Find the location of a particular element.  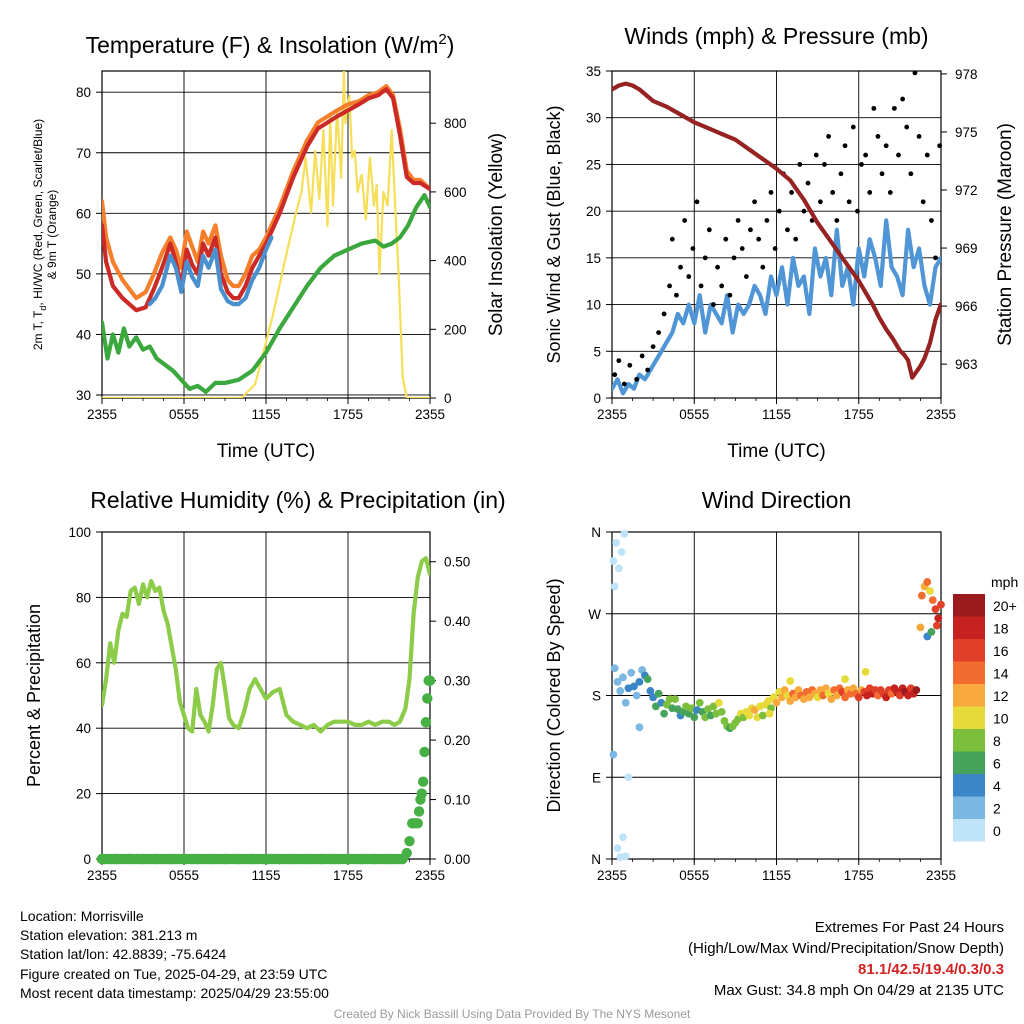

latlon-text: Station lat/lon: 42.8839; -75.6424 is located at coordinates (123, 954).